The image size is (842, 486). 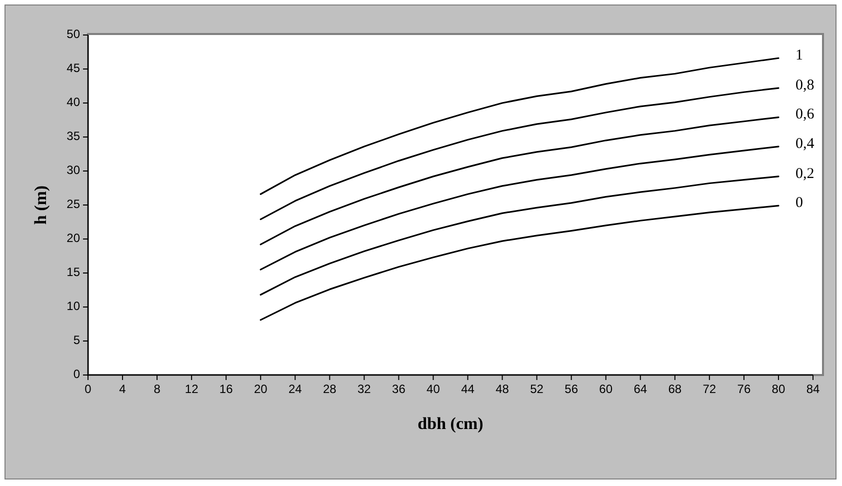 What do you see at coordinates (399, 389) in the screenshot?
I see `x-tick-label: 36` at bounding box center [399, 389].